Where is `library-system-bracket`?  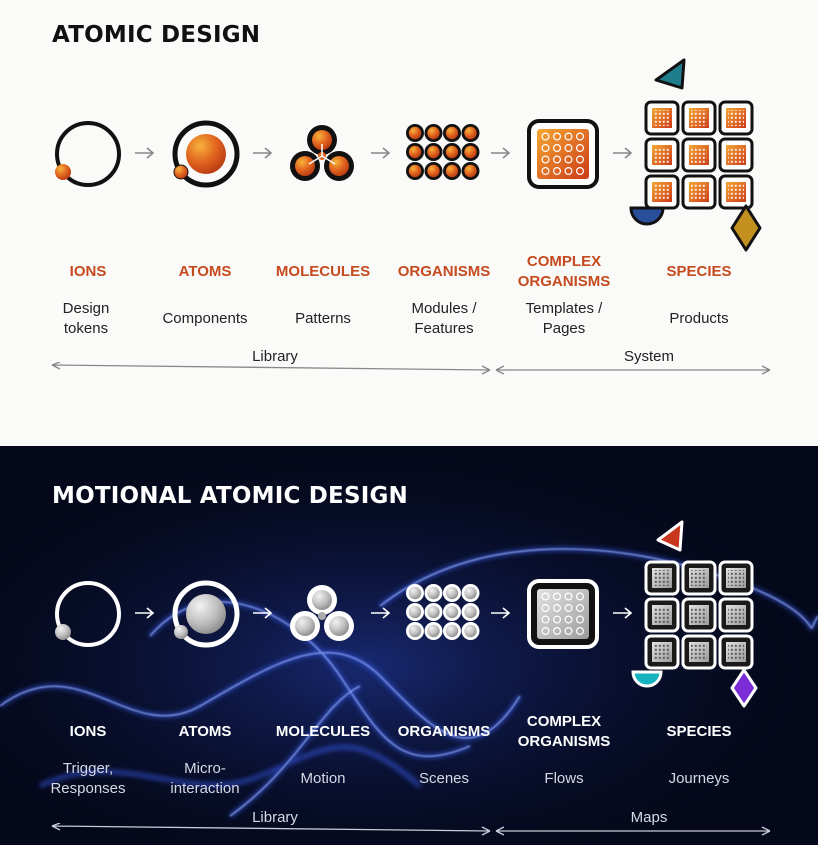
library-system-bracket is located at coordinates (411, 368).